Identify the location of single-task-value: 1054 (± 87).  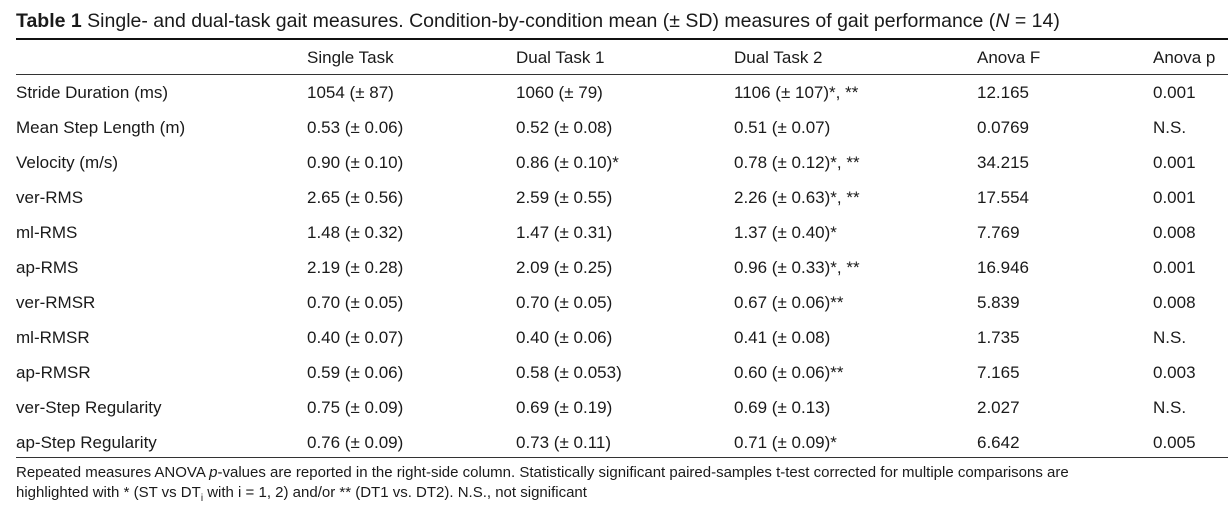
(350, 92).